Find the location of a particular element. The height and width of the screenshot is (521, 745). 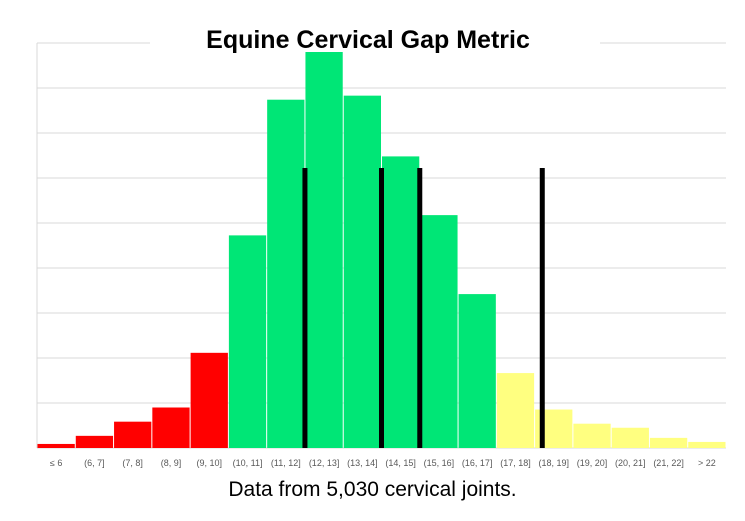

x-tick-label: ≤ 6 is located at coordinates (56, 463).